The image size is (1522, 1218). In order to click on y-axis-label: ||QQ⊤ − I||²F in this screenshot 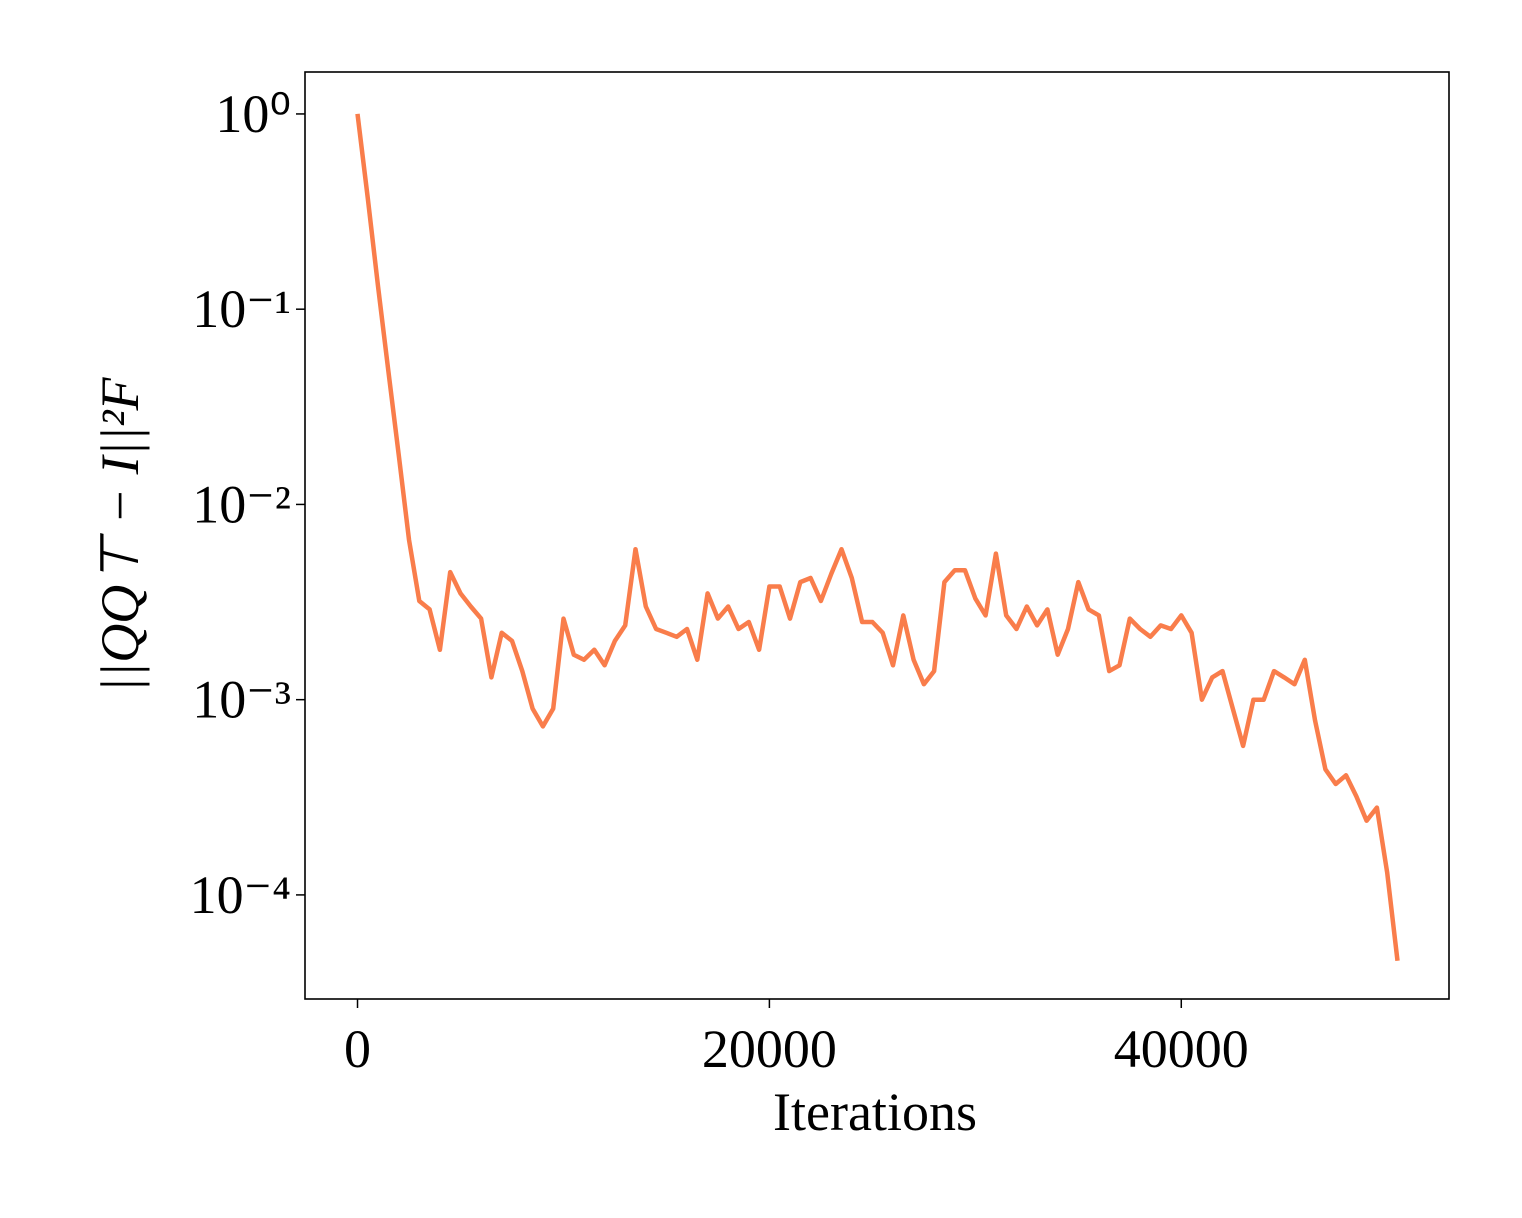, I will do `click(120, 534)`.